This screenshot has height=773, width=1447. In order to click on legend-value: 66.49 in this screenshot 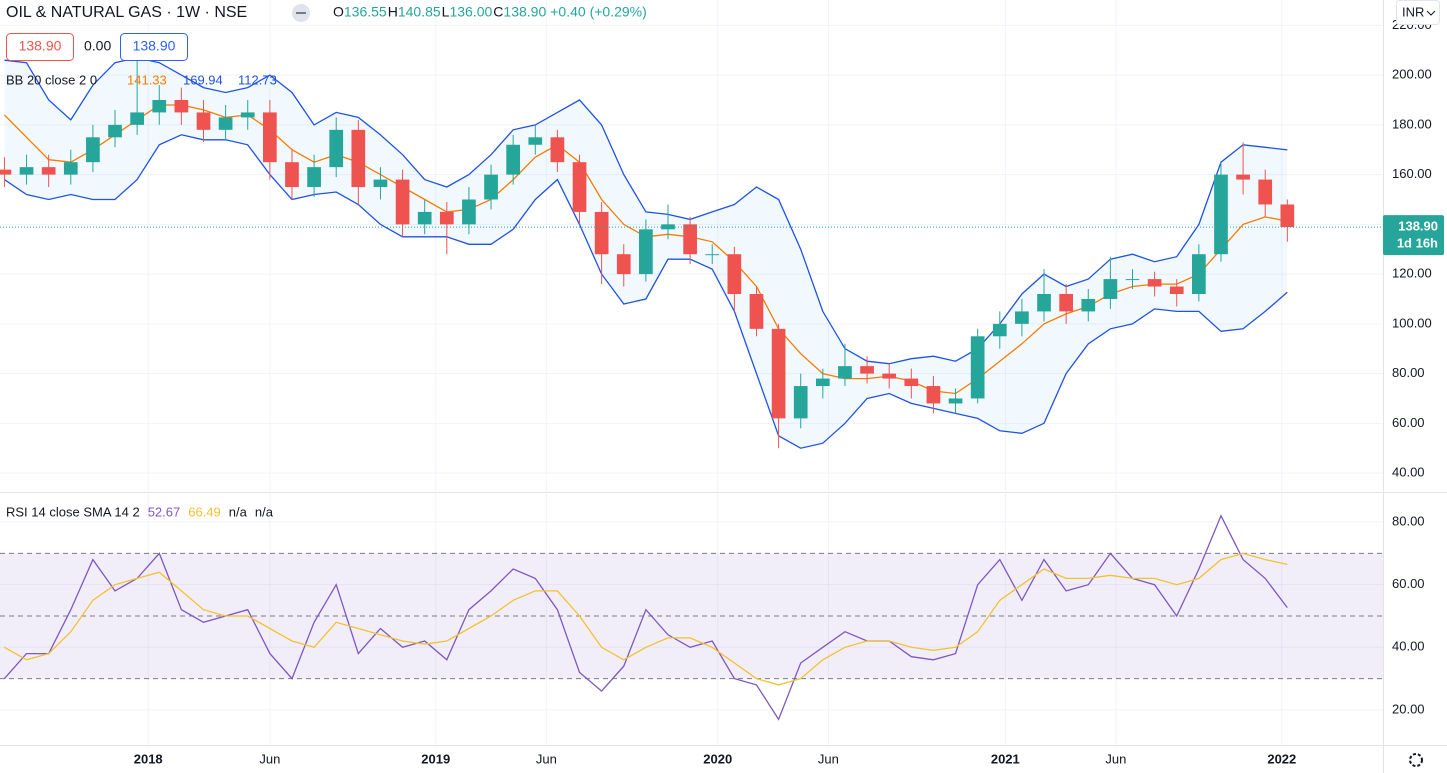, I will do `click(204, 511)`.